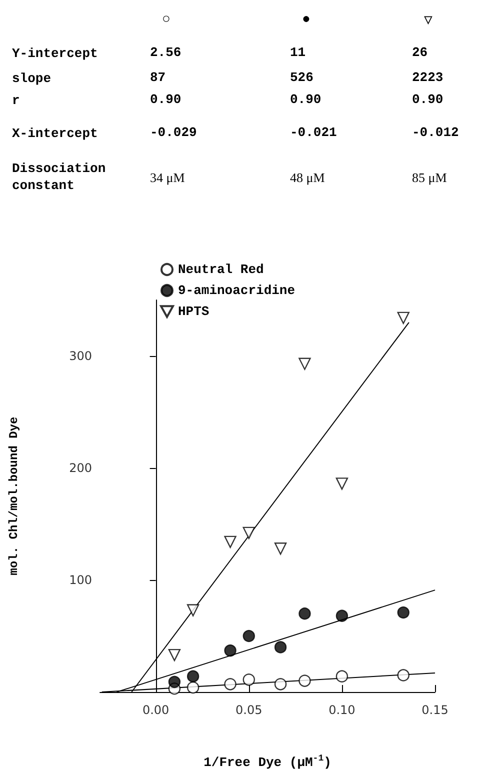  Describe the element at coordinates (435, 132) in the screenshot. I see `text: -0.012` at that location.